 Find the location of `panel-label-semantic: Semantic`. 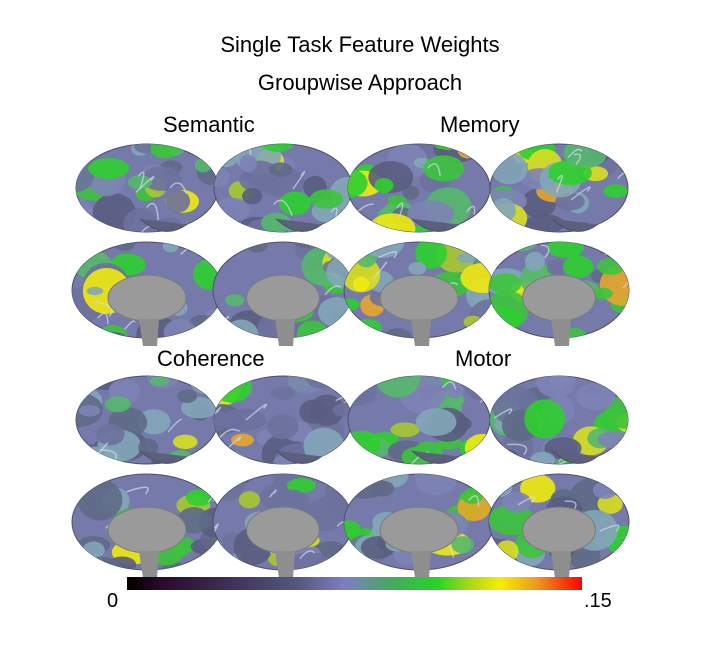

panel-label-semantic: Semantic is located at coordinates (209, 124).